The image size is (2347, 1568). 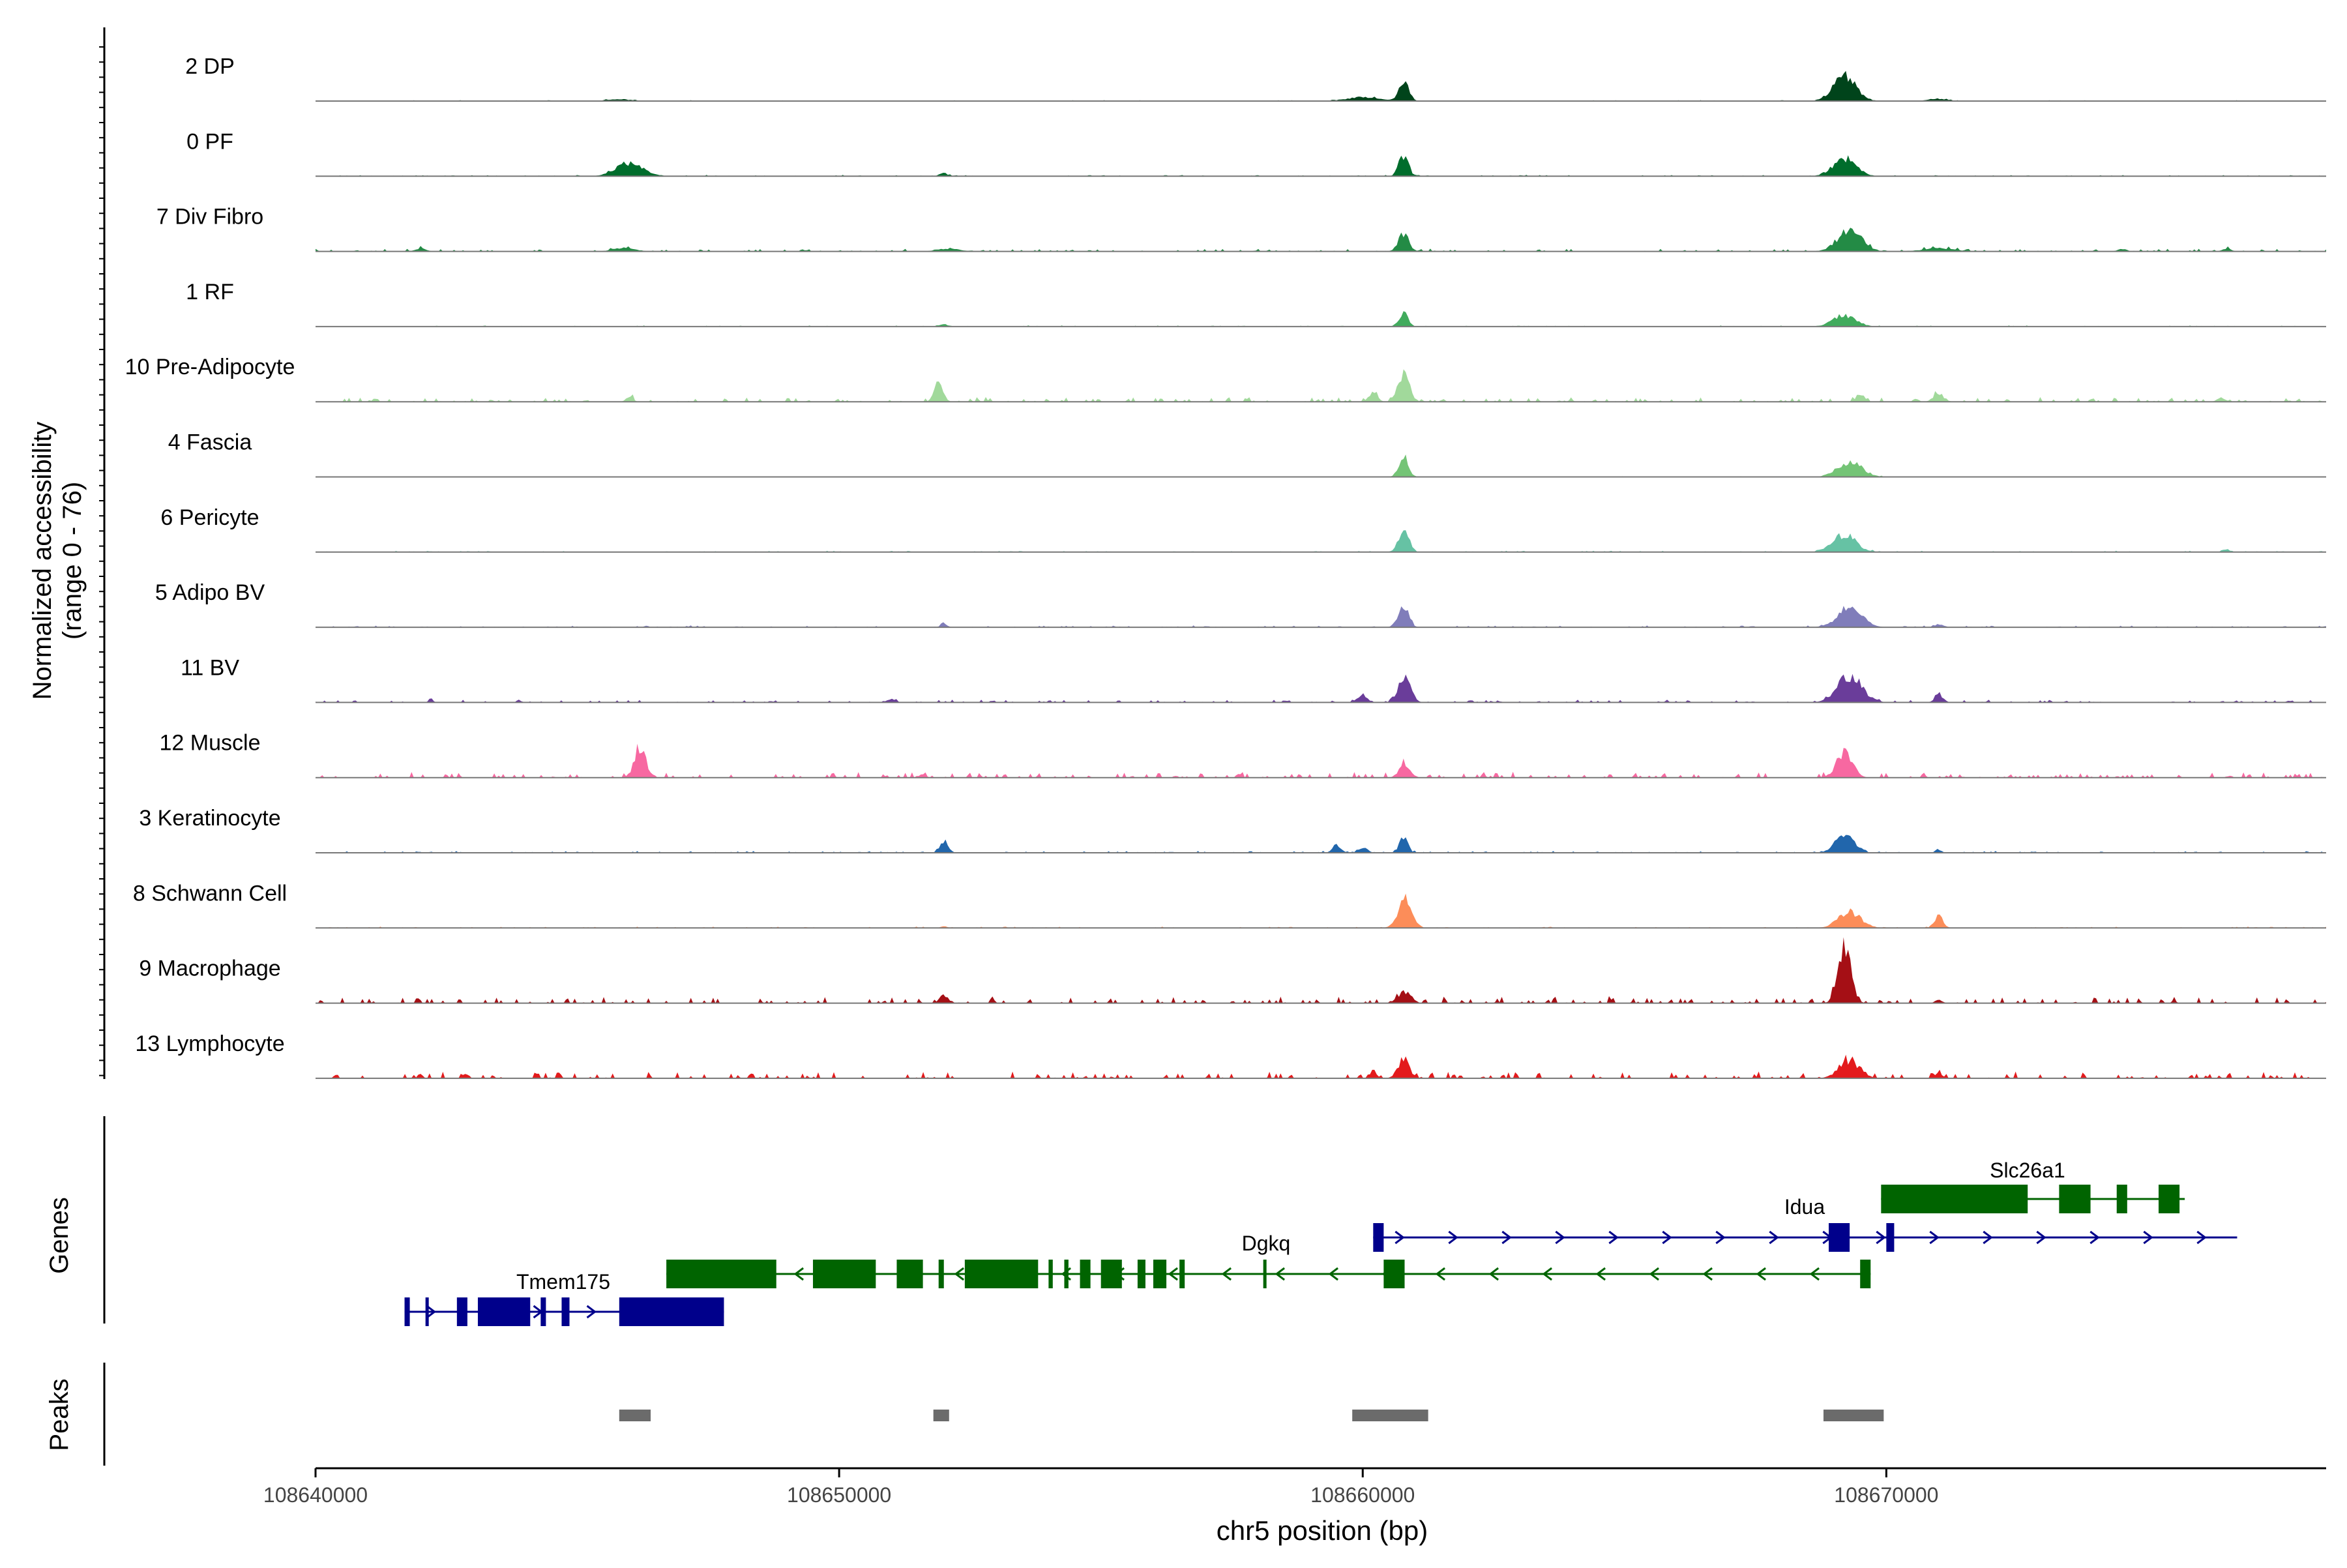 I want to click on track-4-fascia: 4 Fascia, so click(x=1247, y=454).